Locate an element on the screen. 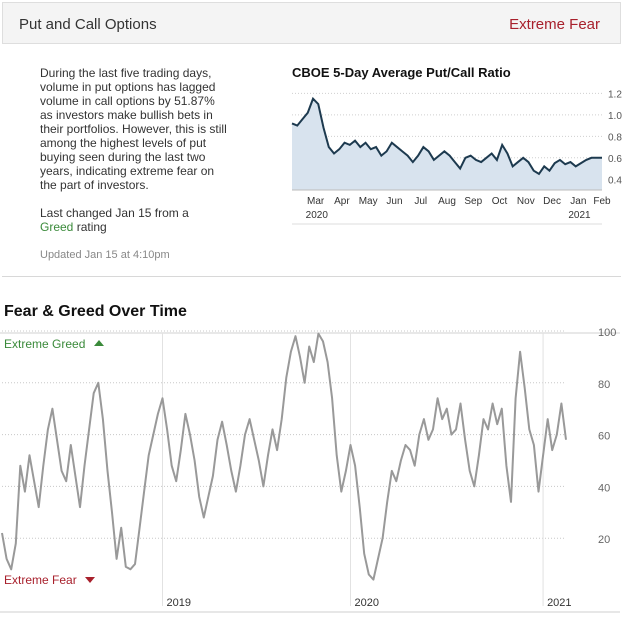  chart-title: CBOE 5-Day Average Put/Call Ratio is located at coordinates (401, 72).